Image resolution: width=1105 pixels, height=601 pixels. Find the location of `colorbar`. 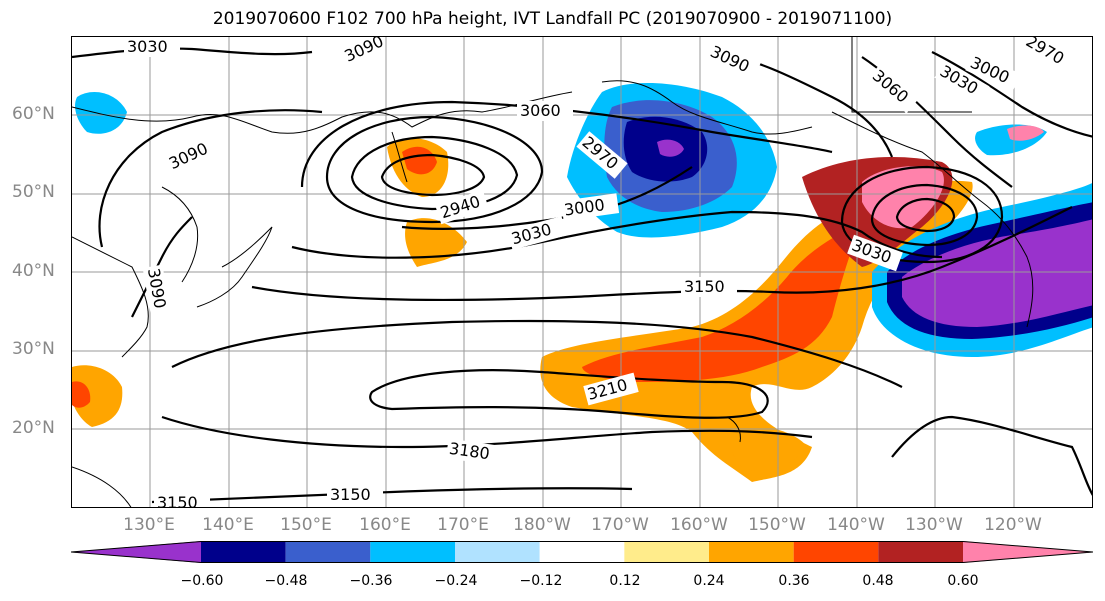

colorbar is located at coordinates (582, 552).